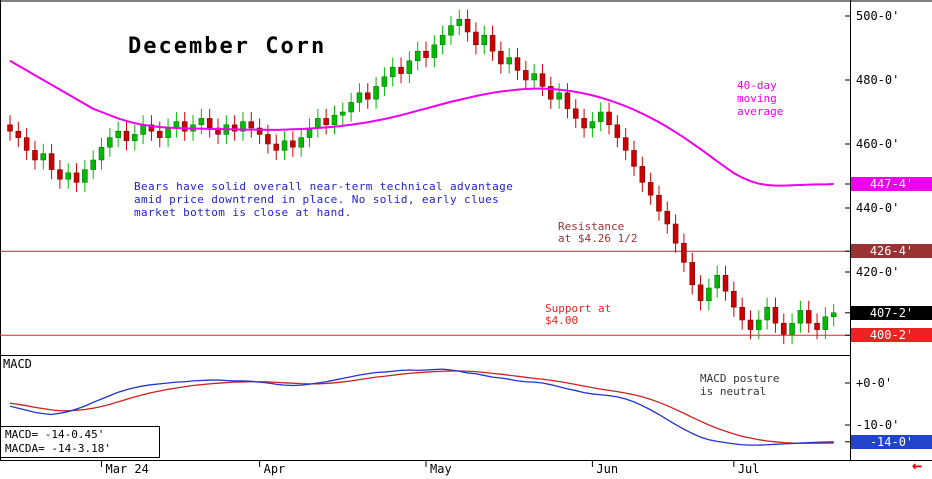 The image size is (932, 479). Describe the element at coordinates (917, 466) in the screenshot. I see `scroll-left-arrow-icon: ←` at that location.